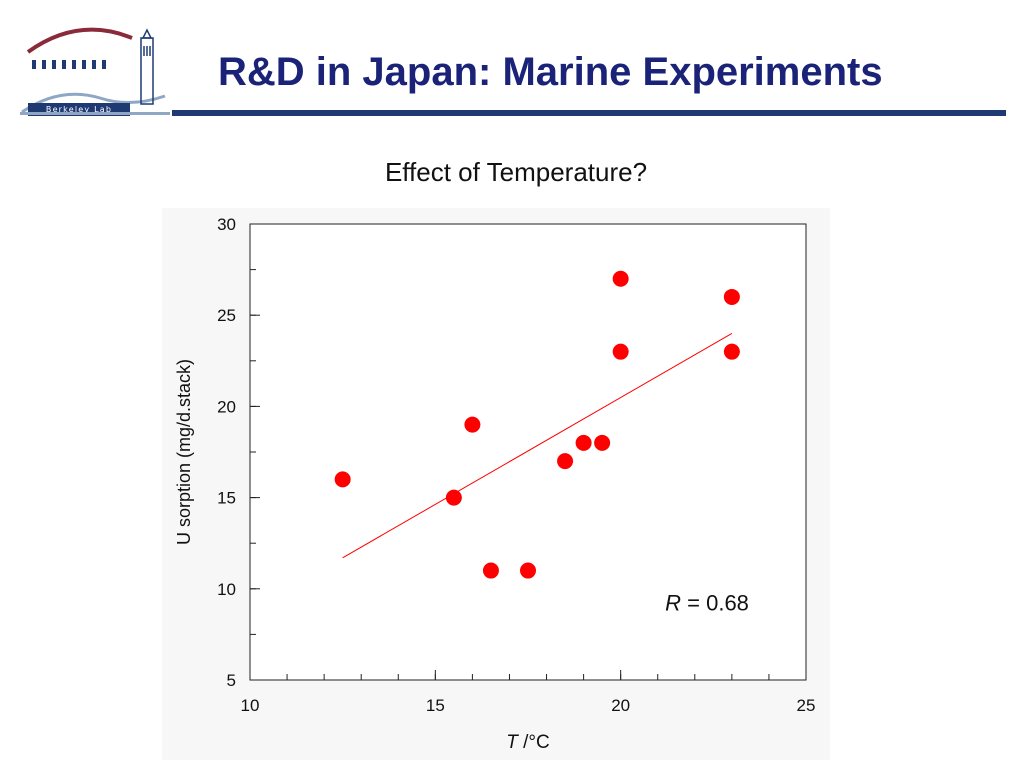 This screenshot has width=1024, height=768. I want to click on y-tick-label: 10, so click(226, 589).